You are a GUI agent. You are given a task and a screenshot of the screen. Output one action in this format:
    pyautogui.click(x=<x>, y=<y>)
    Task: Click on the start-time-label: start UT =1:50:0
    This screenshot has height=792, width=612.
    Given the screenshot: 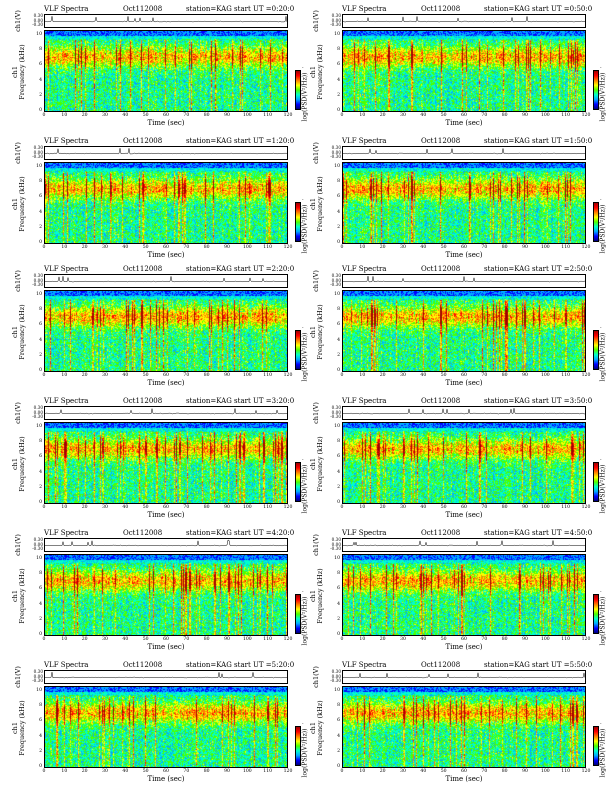 What is the action you would take?
    pyautogui.click(x=562, y=141)
    